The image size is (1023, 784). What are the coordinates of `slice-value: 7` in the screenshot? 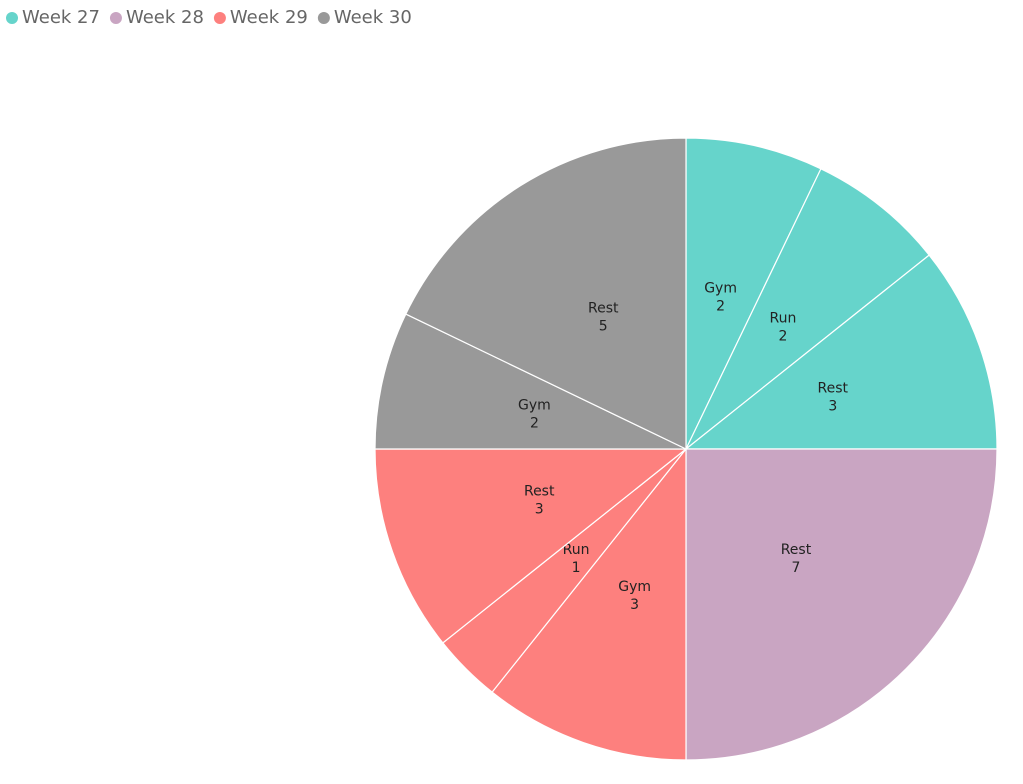 It's located at (795, 568).